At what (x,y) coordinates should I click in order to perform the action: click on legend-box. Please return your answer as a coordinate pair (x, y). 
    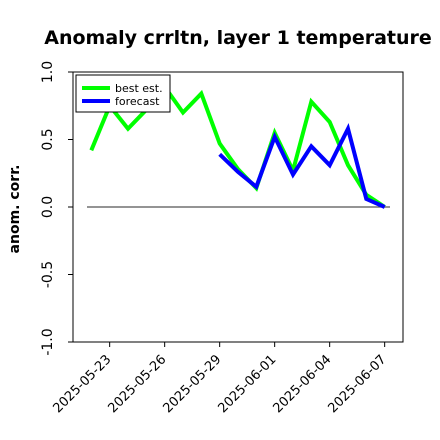
    Looking at the image, I should click on (123, 93).